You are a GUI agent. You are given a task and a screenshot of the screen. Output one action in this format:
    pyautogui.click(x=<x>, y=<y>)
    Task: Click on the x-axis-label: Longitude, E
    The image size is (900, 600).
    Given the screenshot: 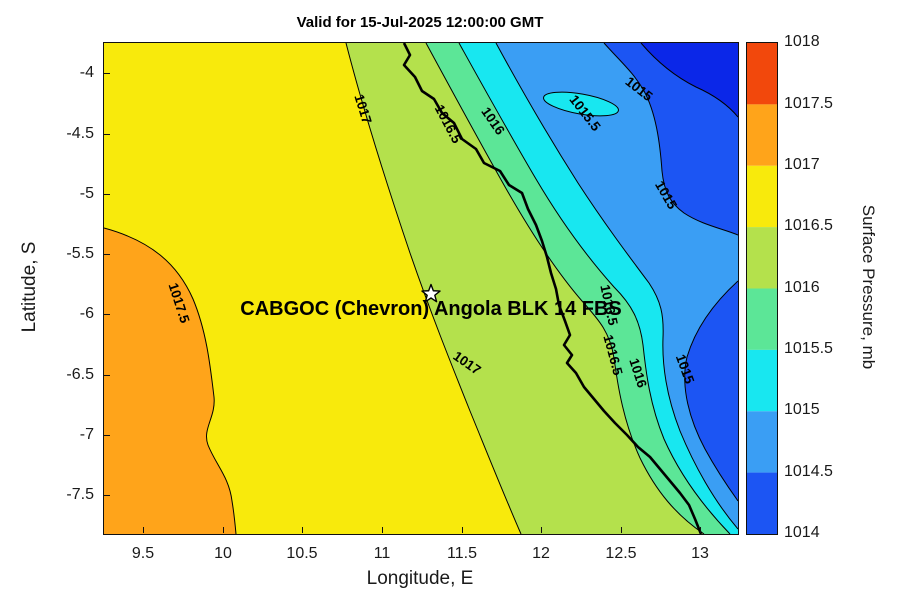 What is the action you would take?
    pyautogui.click(x=420, y=578)
    